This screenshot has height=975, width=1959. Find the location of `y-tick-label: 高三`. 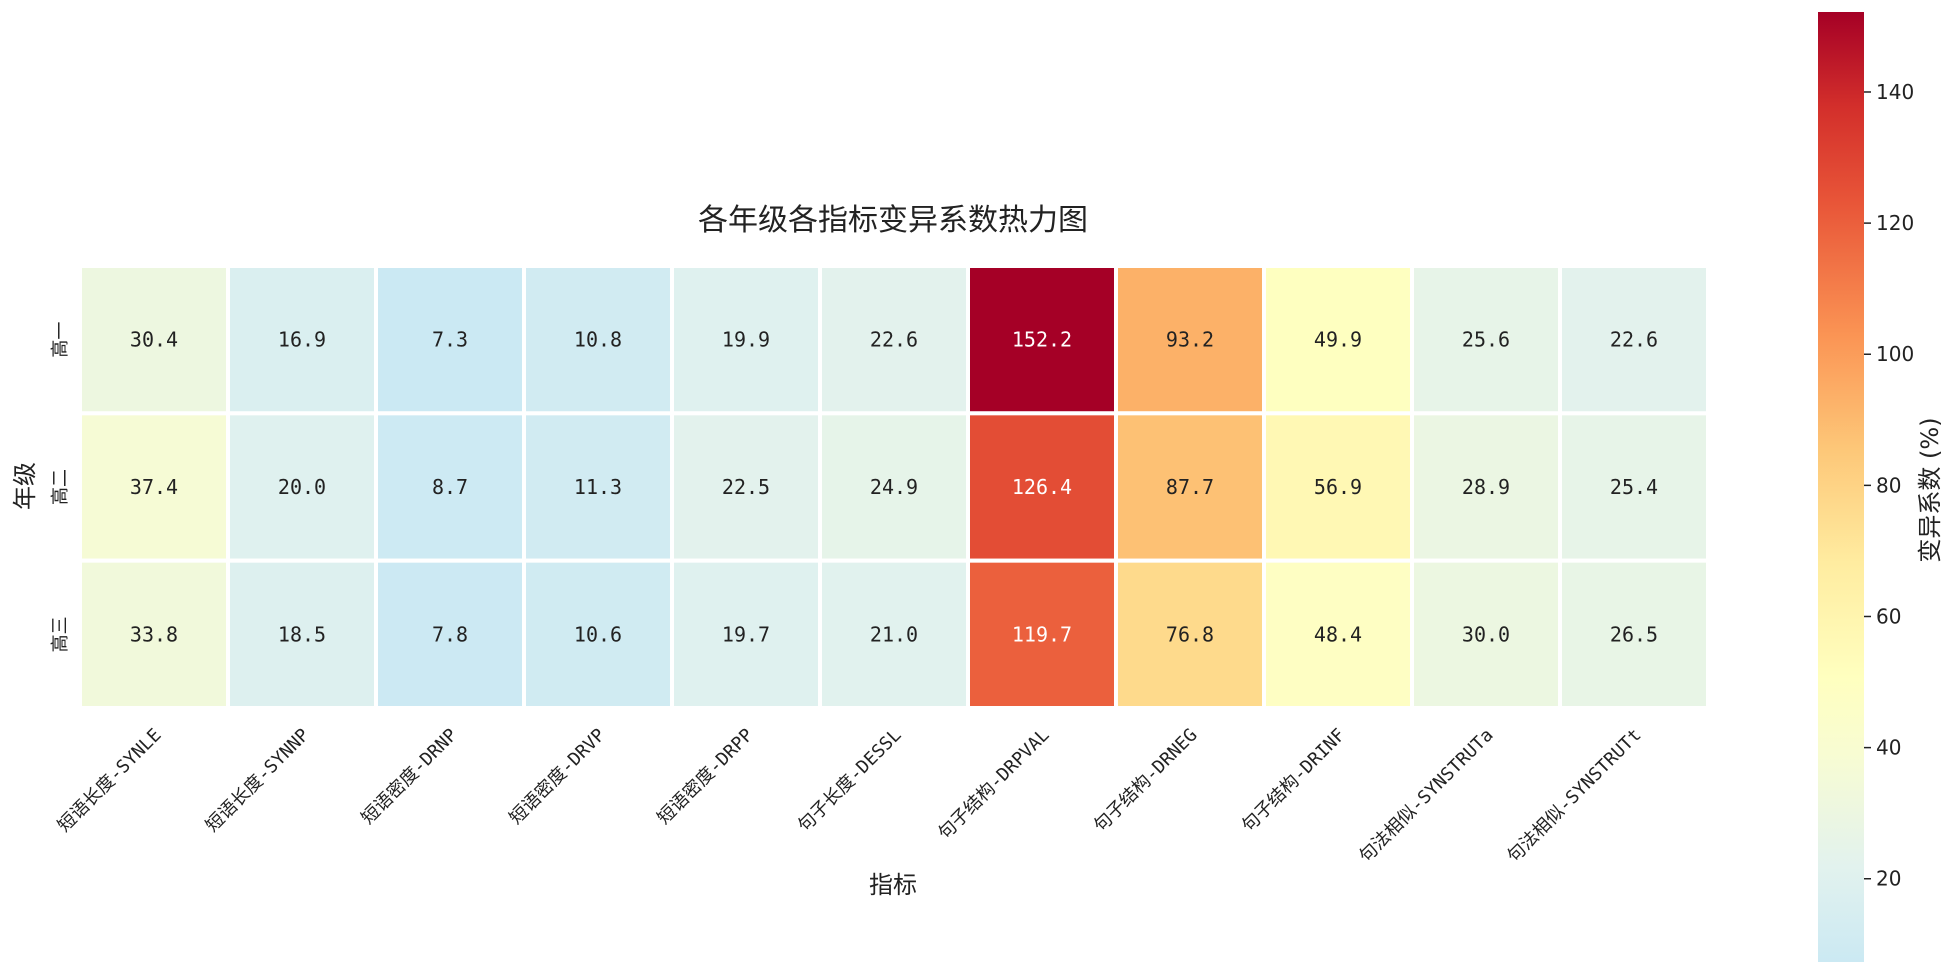

y-tick-label: 高三 is located at coordinates (60, 634).